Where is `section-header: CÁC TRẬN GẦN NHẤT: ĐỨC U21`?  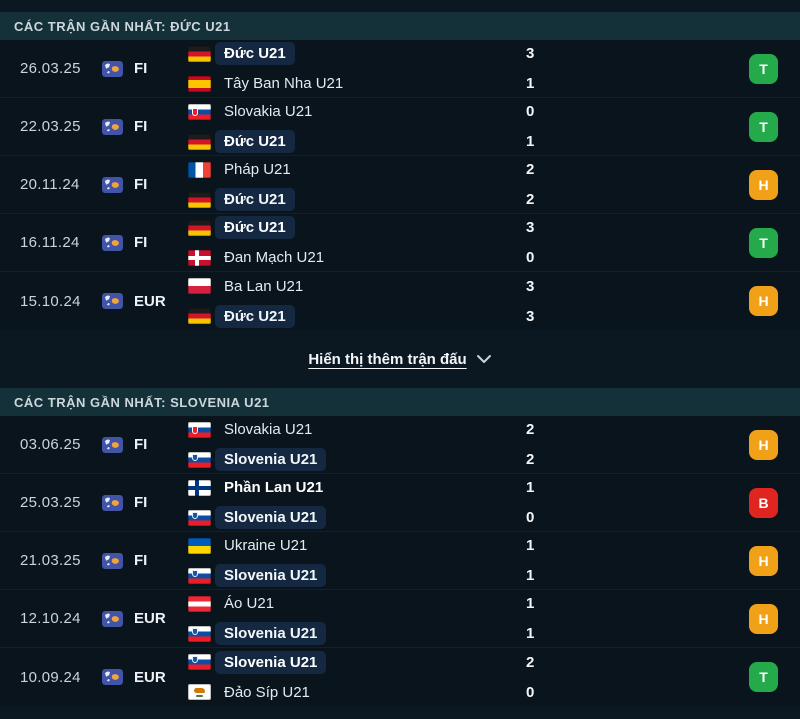 section-header: CÁC TRẬN GẦN NHẤT: ĐỨC U21 is located at coordinates (400, 26).